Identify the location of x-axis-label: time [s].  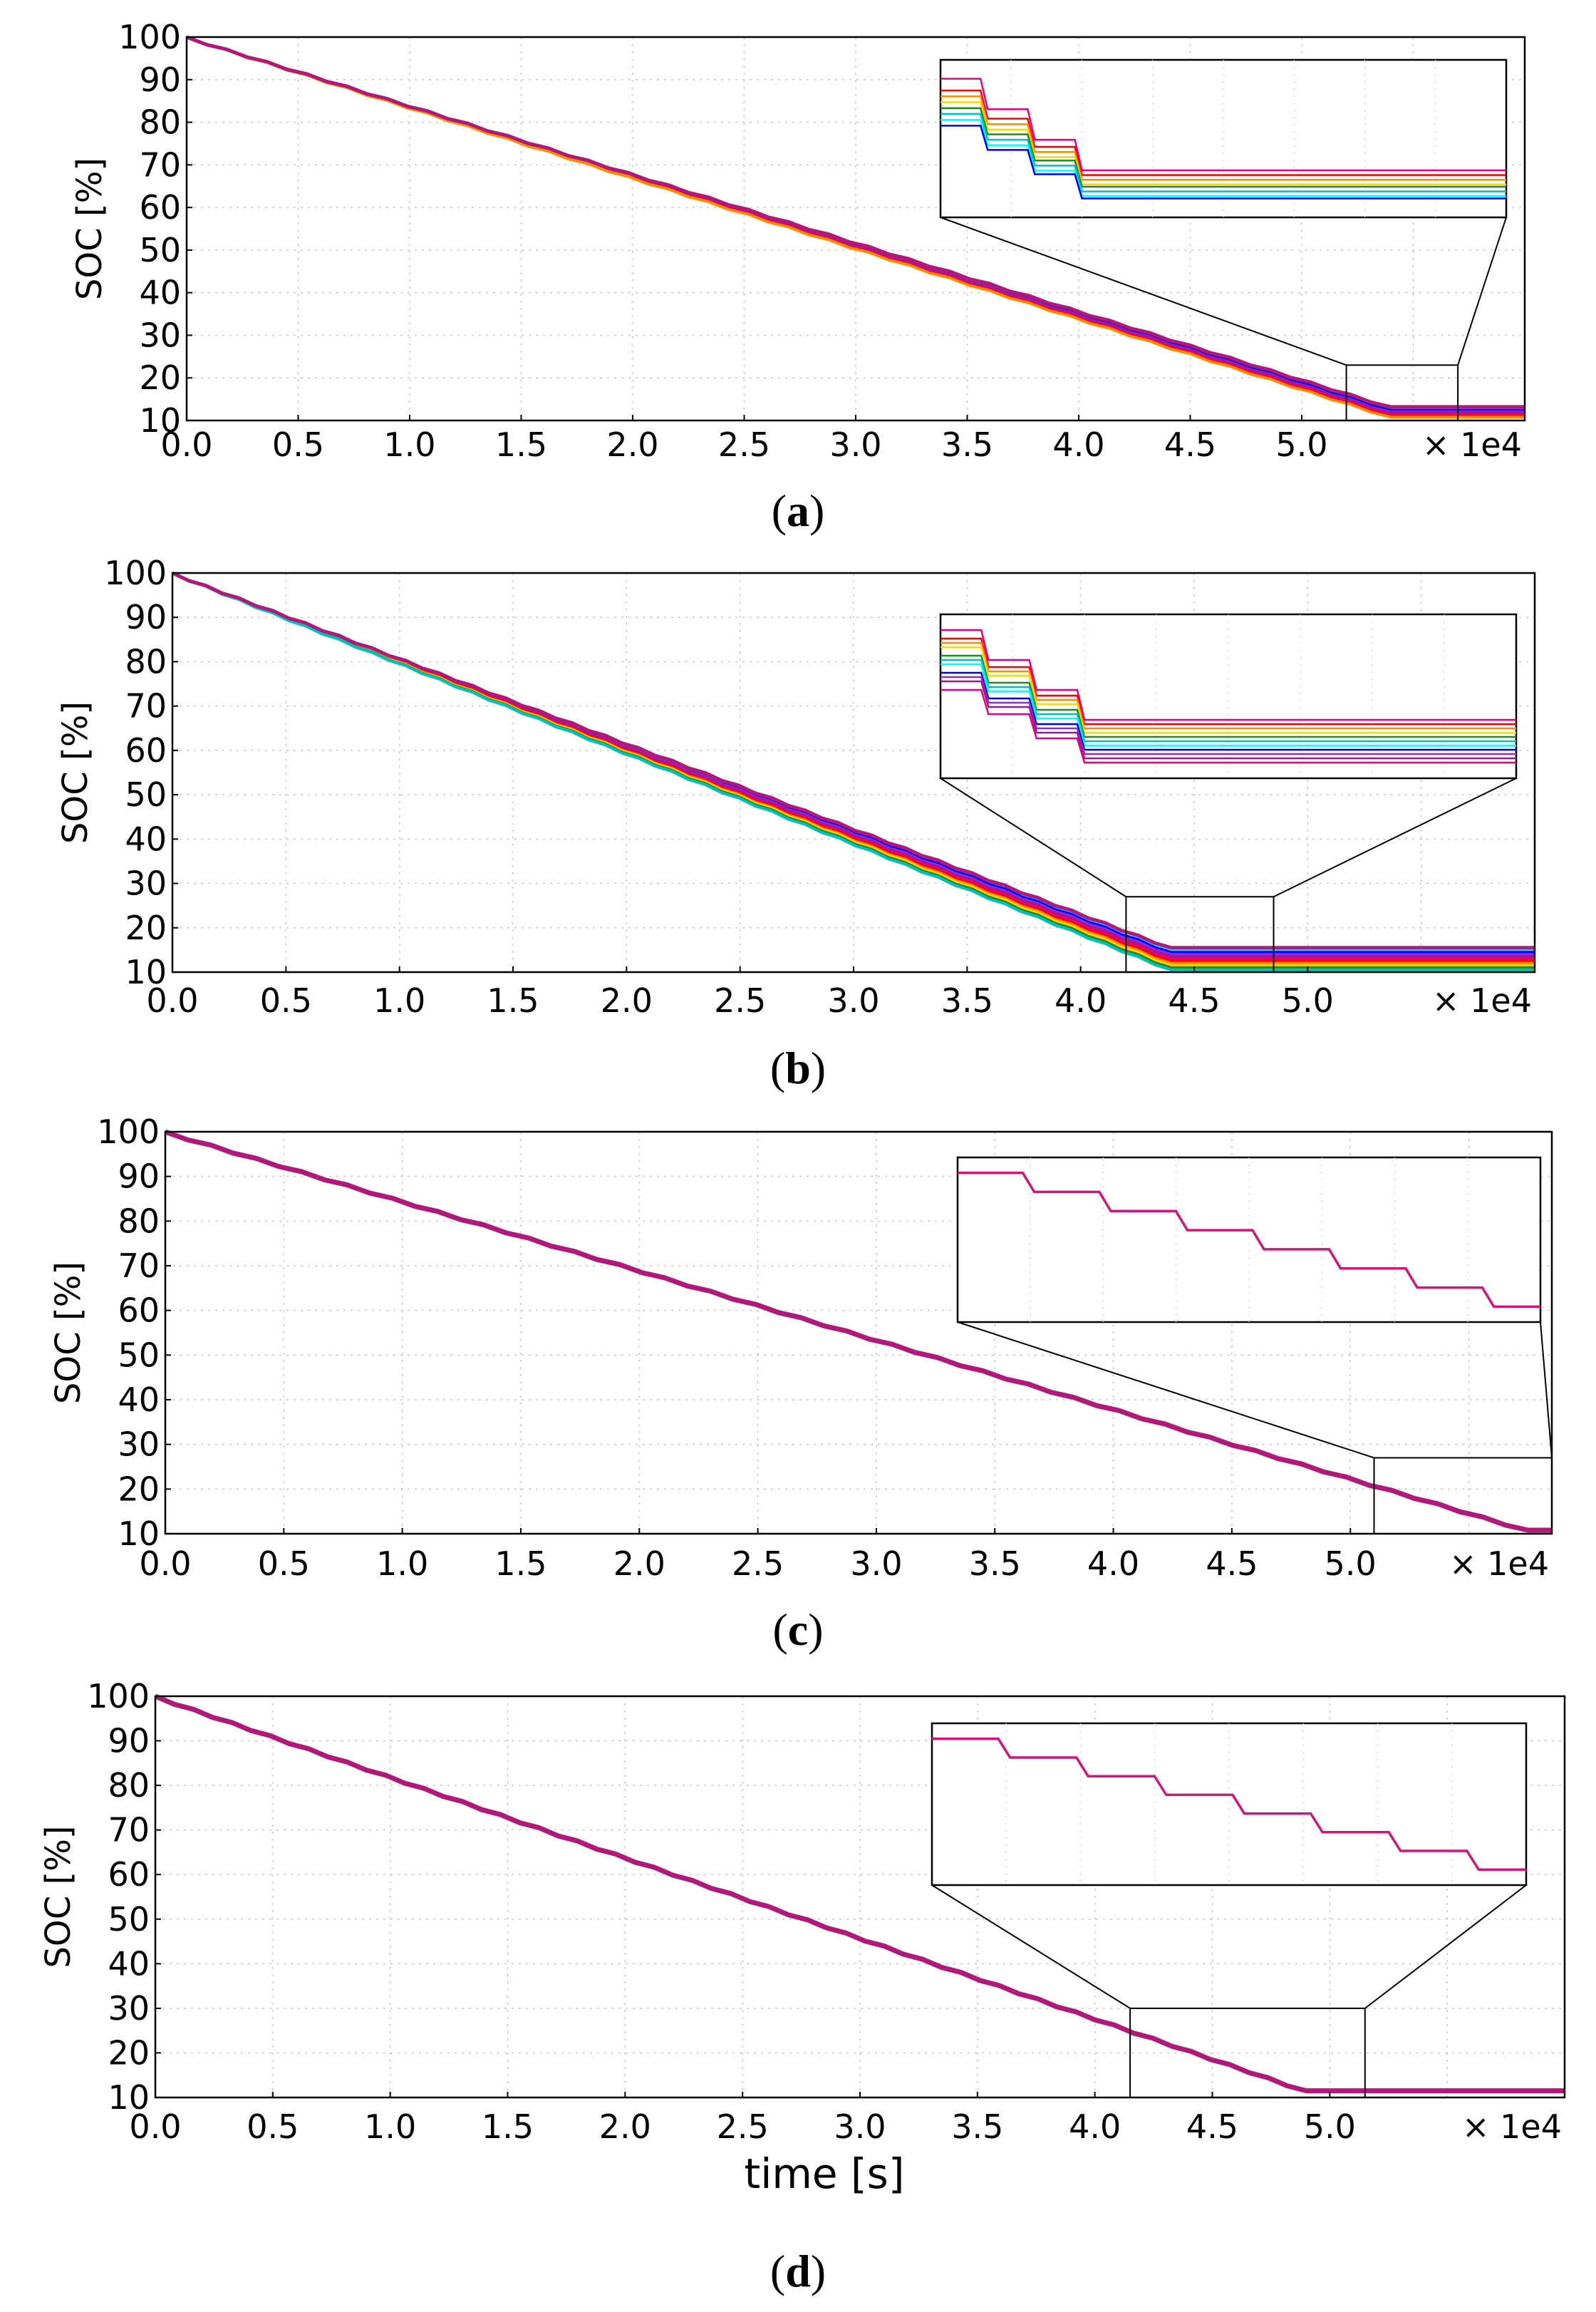
(825, 2174).